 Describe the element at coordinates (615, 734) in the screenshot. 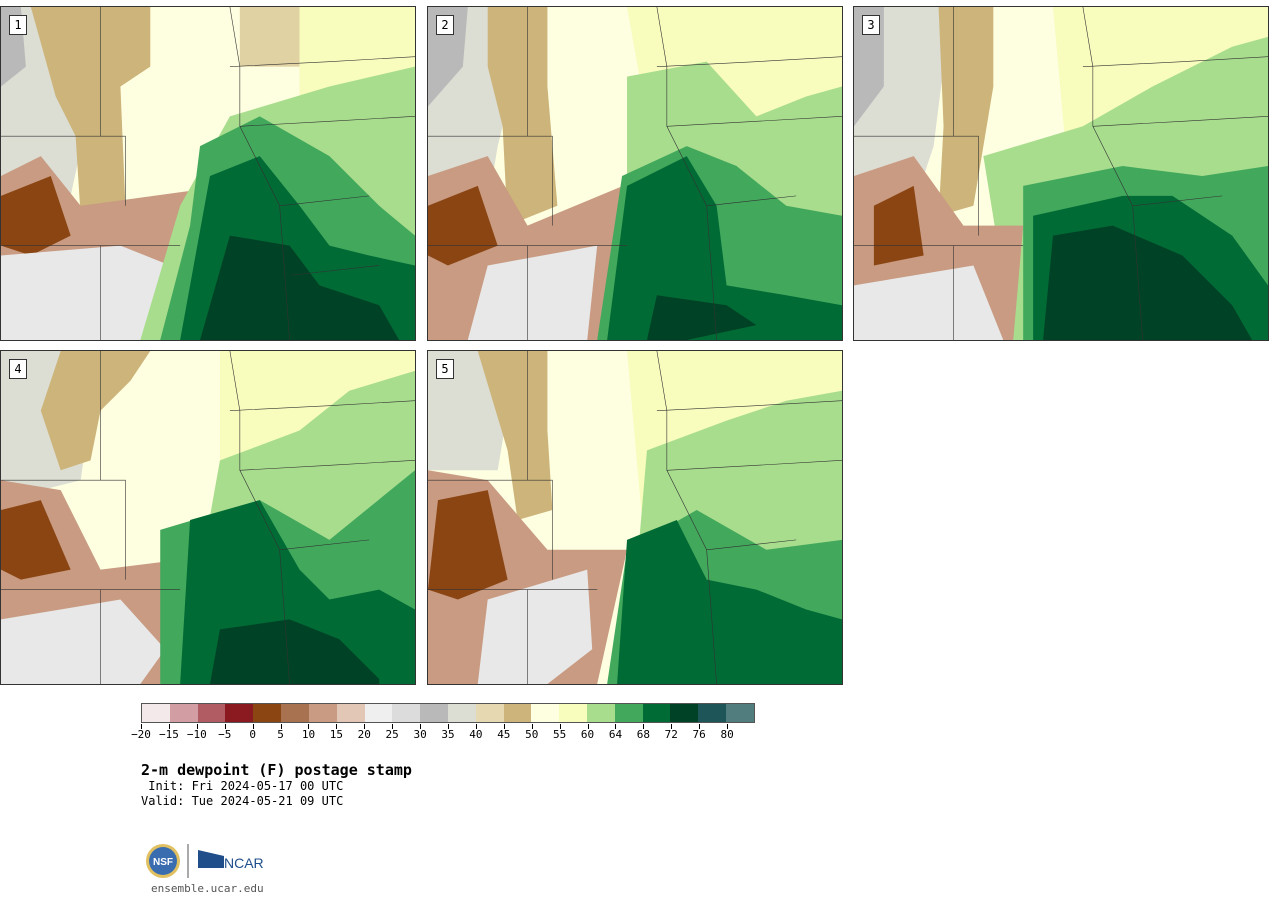

I see `colorbar-tick-label-17: 64` at that location.